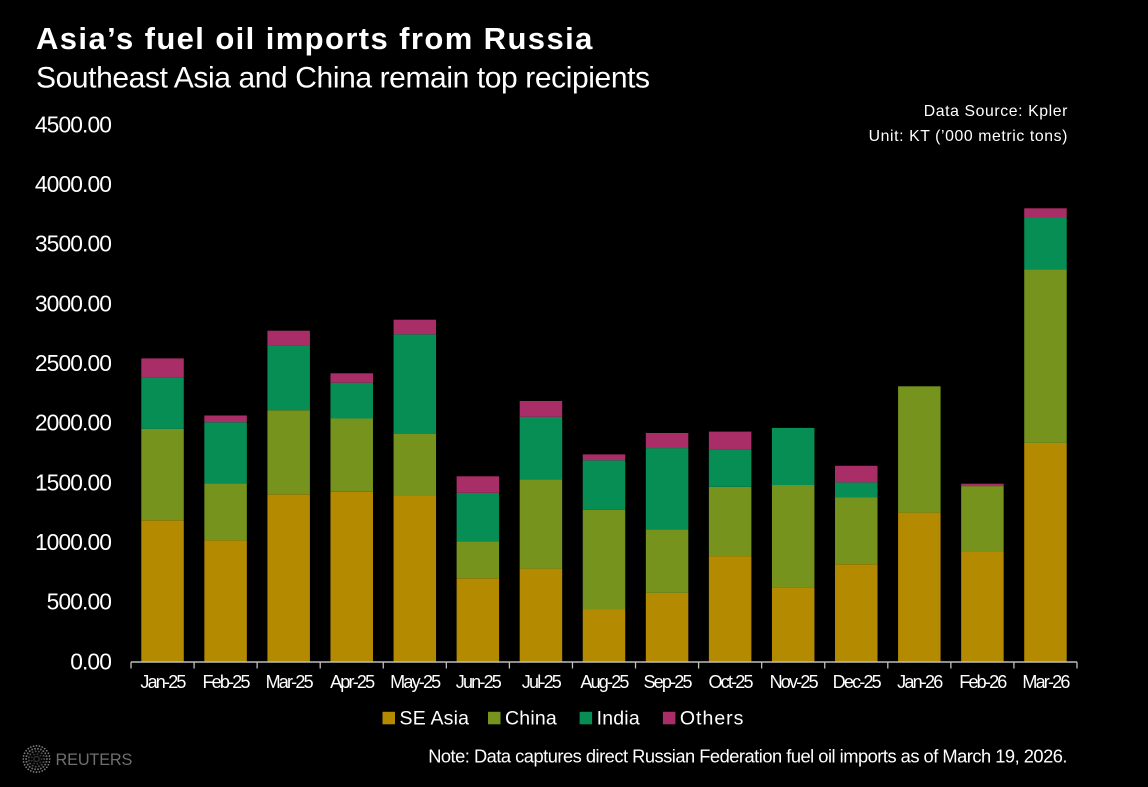 This screenshot has height=787, width=1148. Describe the element at coordinates (604, 682) in the screenshot. I see `svg-text: Aug-25` at that location.